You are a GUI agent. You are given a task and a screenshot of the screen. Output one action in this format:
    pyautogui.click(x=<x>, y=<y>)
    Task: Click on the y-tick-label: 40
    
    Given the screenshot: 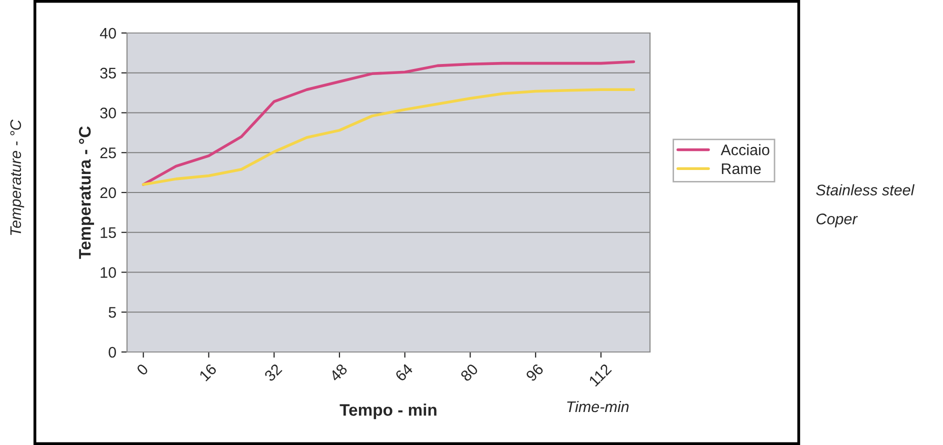 What is the action you would take?
    pyautogui.click(x=108, y=33)
    